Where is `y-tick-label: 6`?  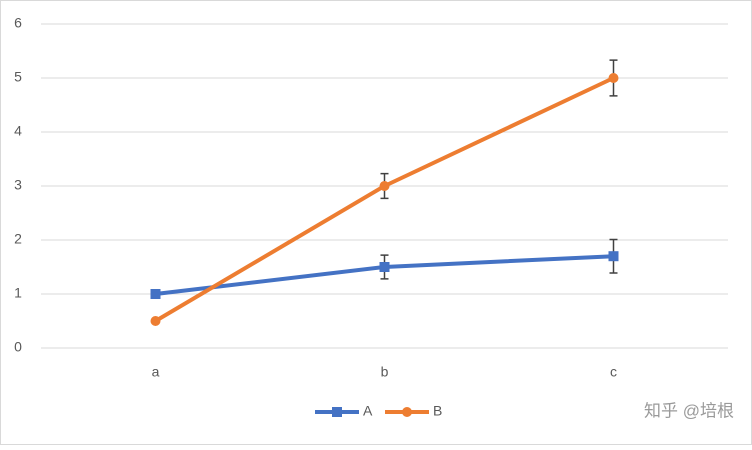
y-tick-label: 6 is located at coordinates (18, 23).